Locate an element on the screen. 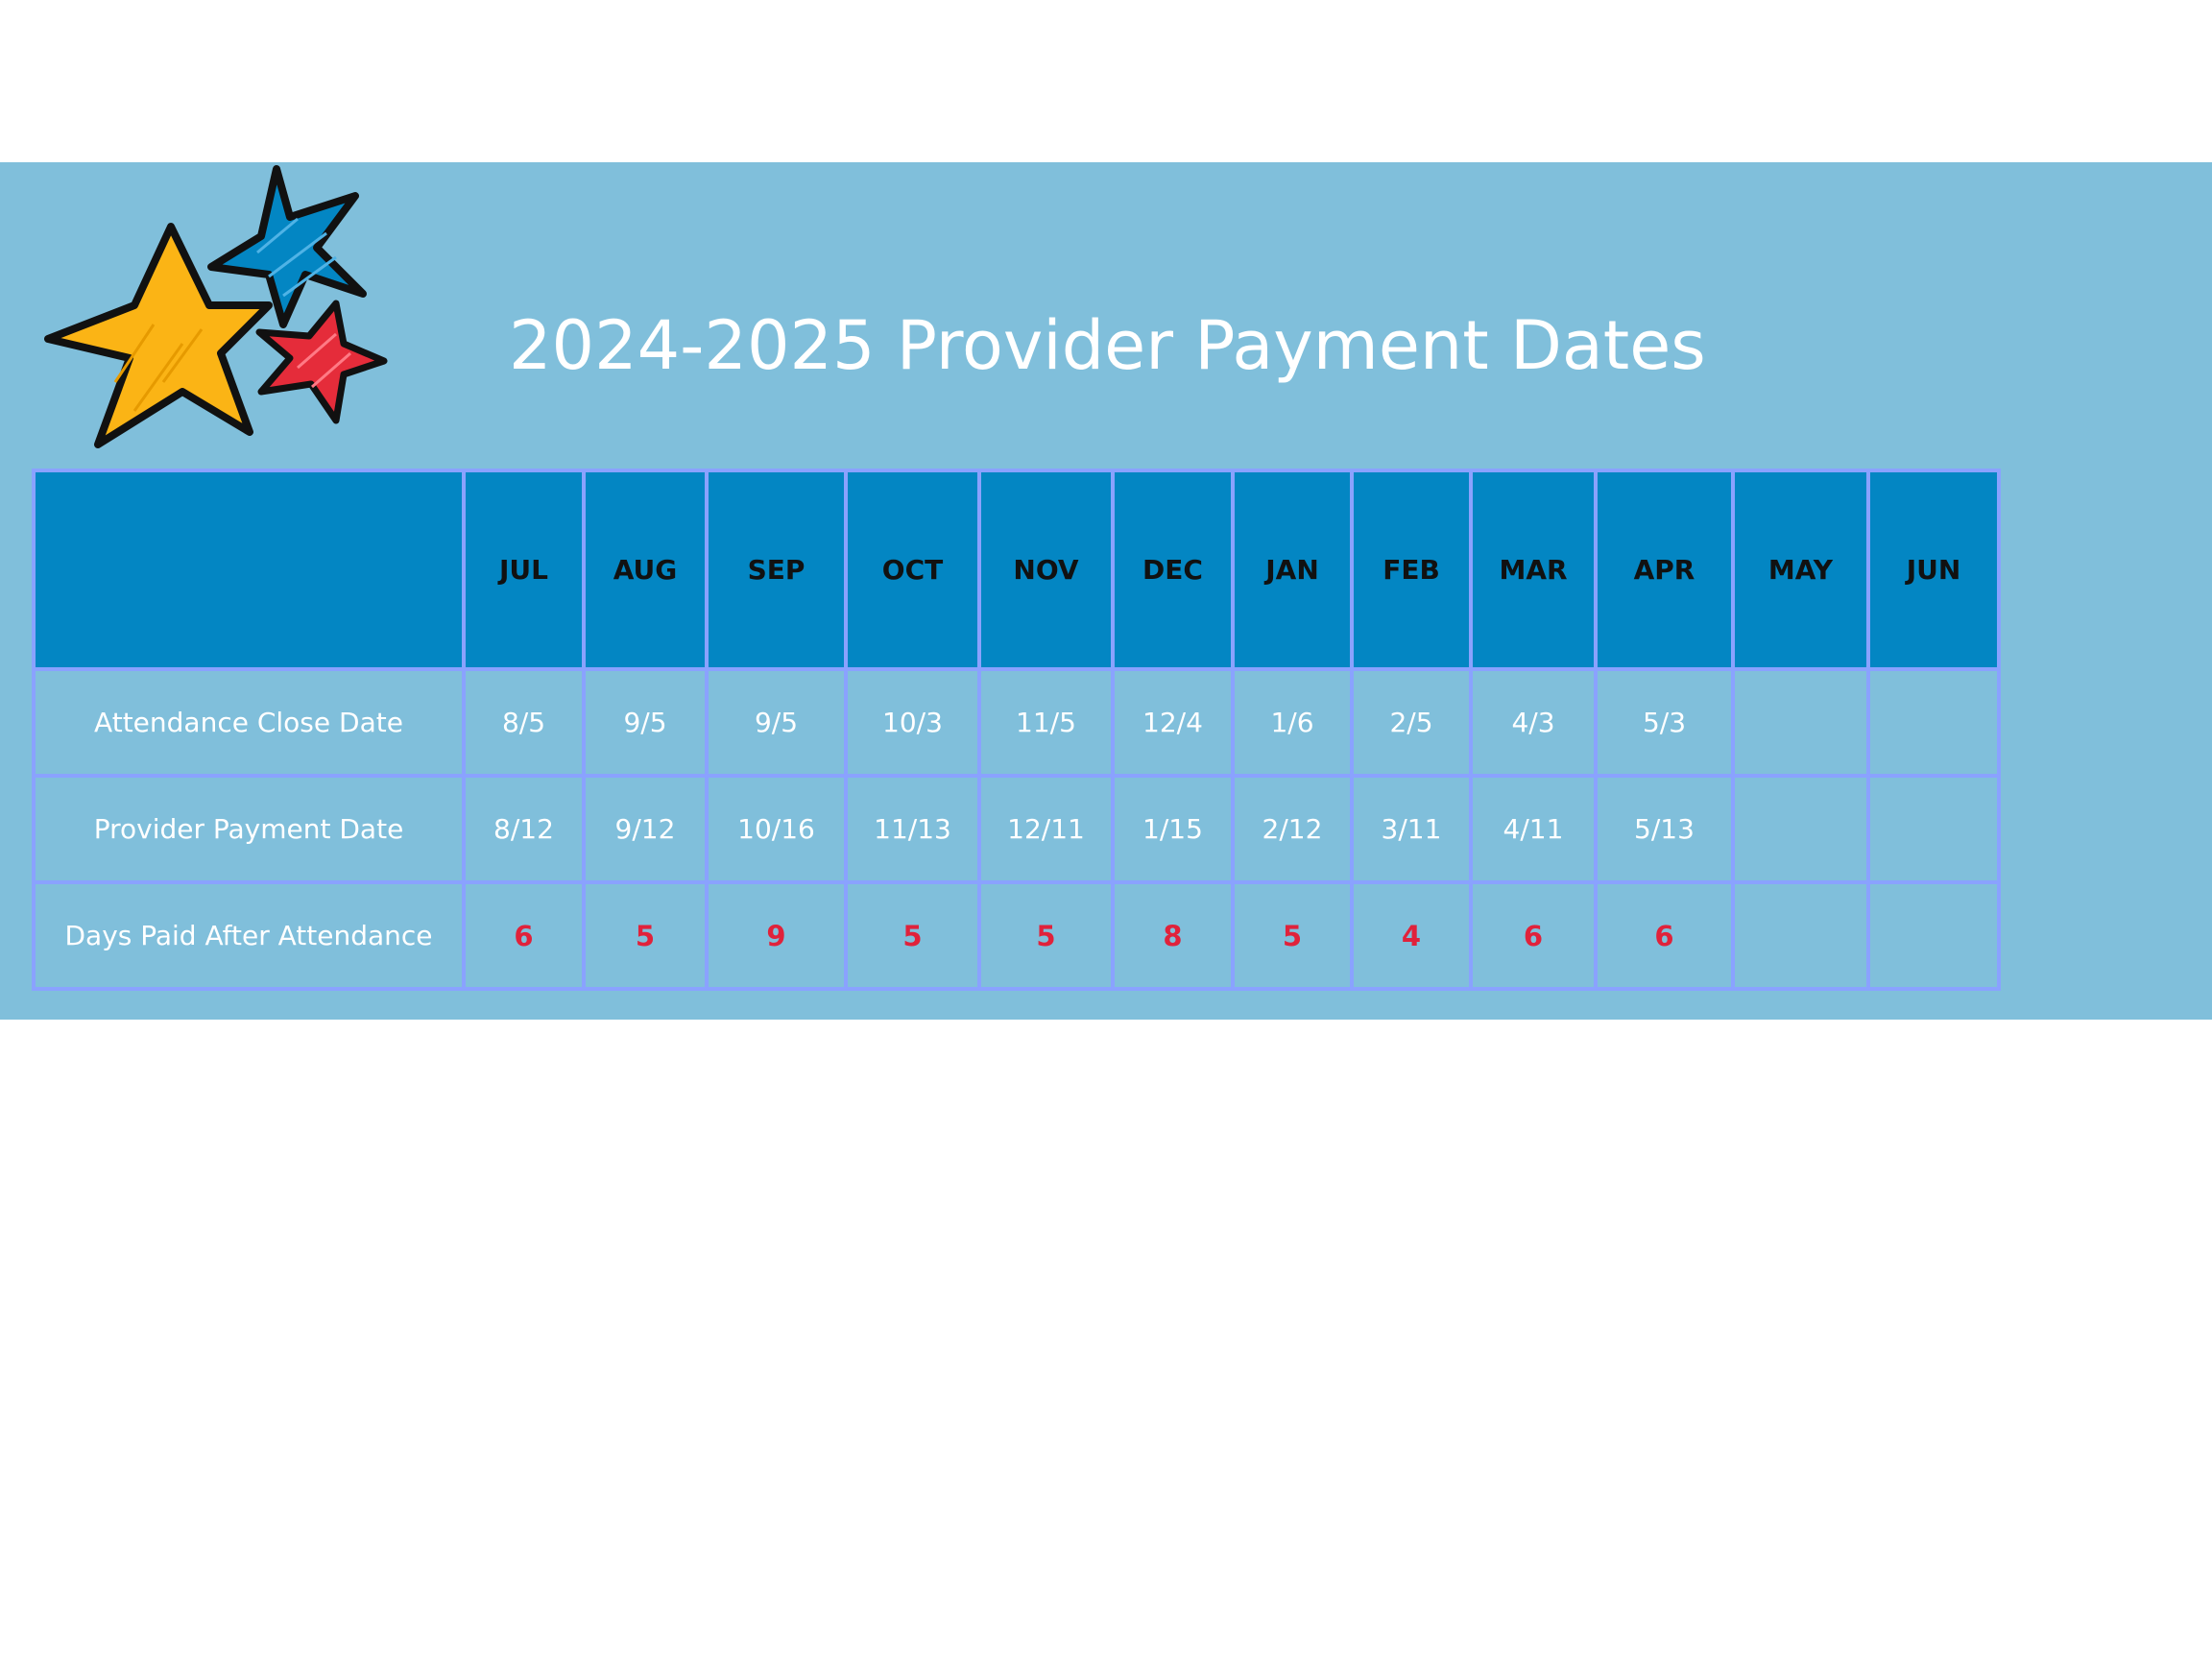 The height and width of the screenshot is (1659, 2212). table-cell: 12/11 is located at coordinates (1046, 829).